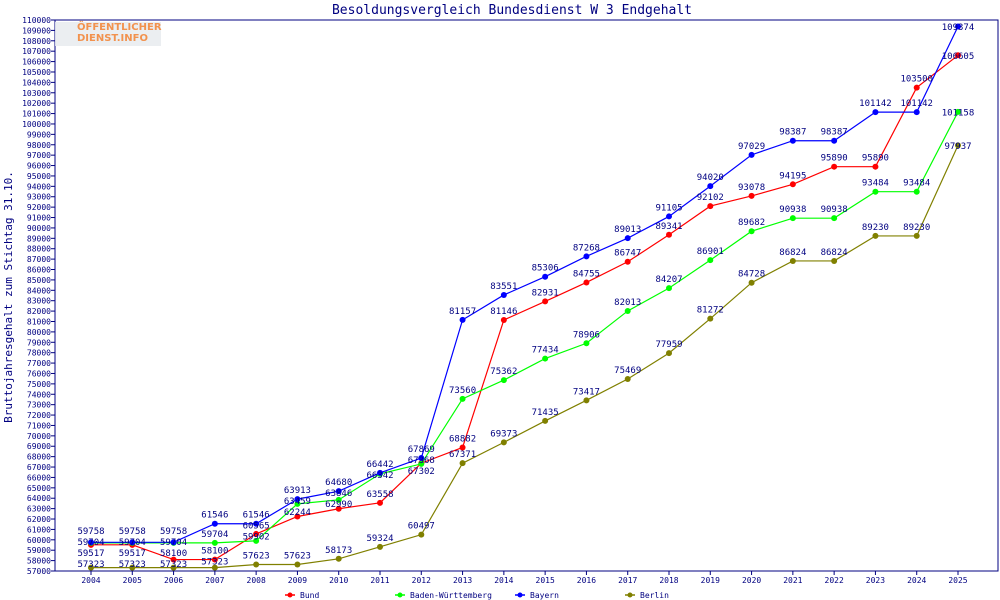  What do you see at coordinates (545, 413) in the screenshot?
I see `data-label-berlin: 71435` at bounding box center [545, 413].